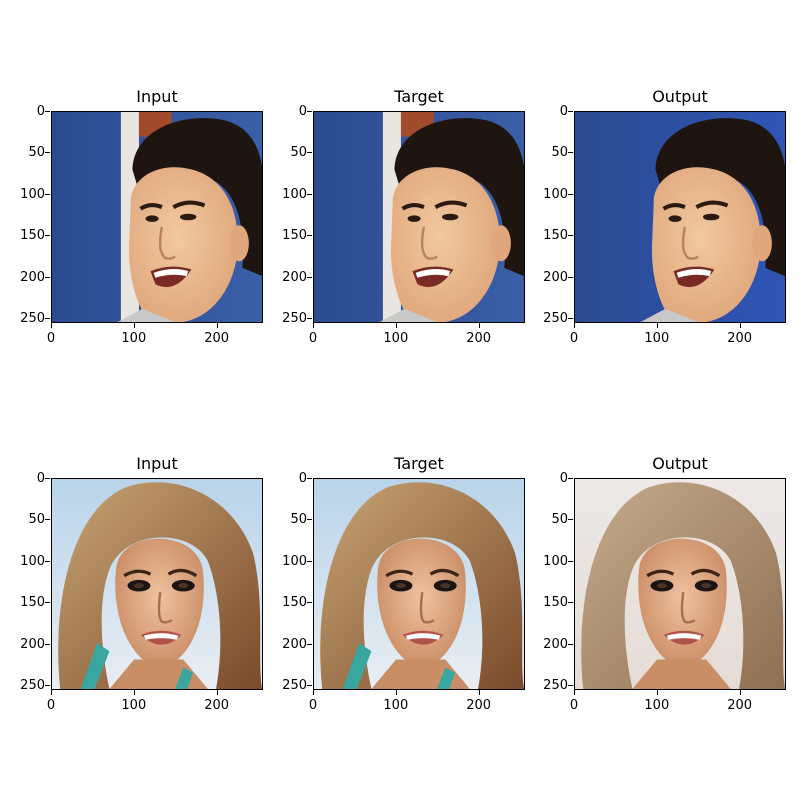 This screenshot has width=800, height=800. Describe the element at coordinates (680, 96) in the screenshot. I see `panel-title: Output` at that location.